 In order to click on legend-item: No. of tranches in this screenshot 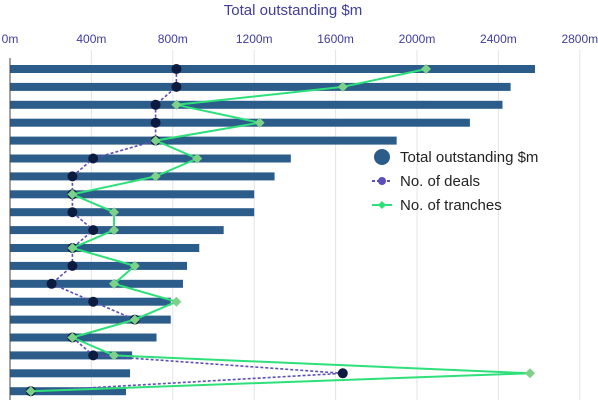, I will do `click(437, 205)`.